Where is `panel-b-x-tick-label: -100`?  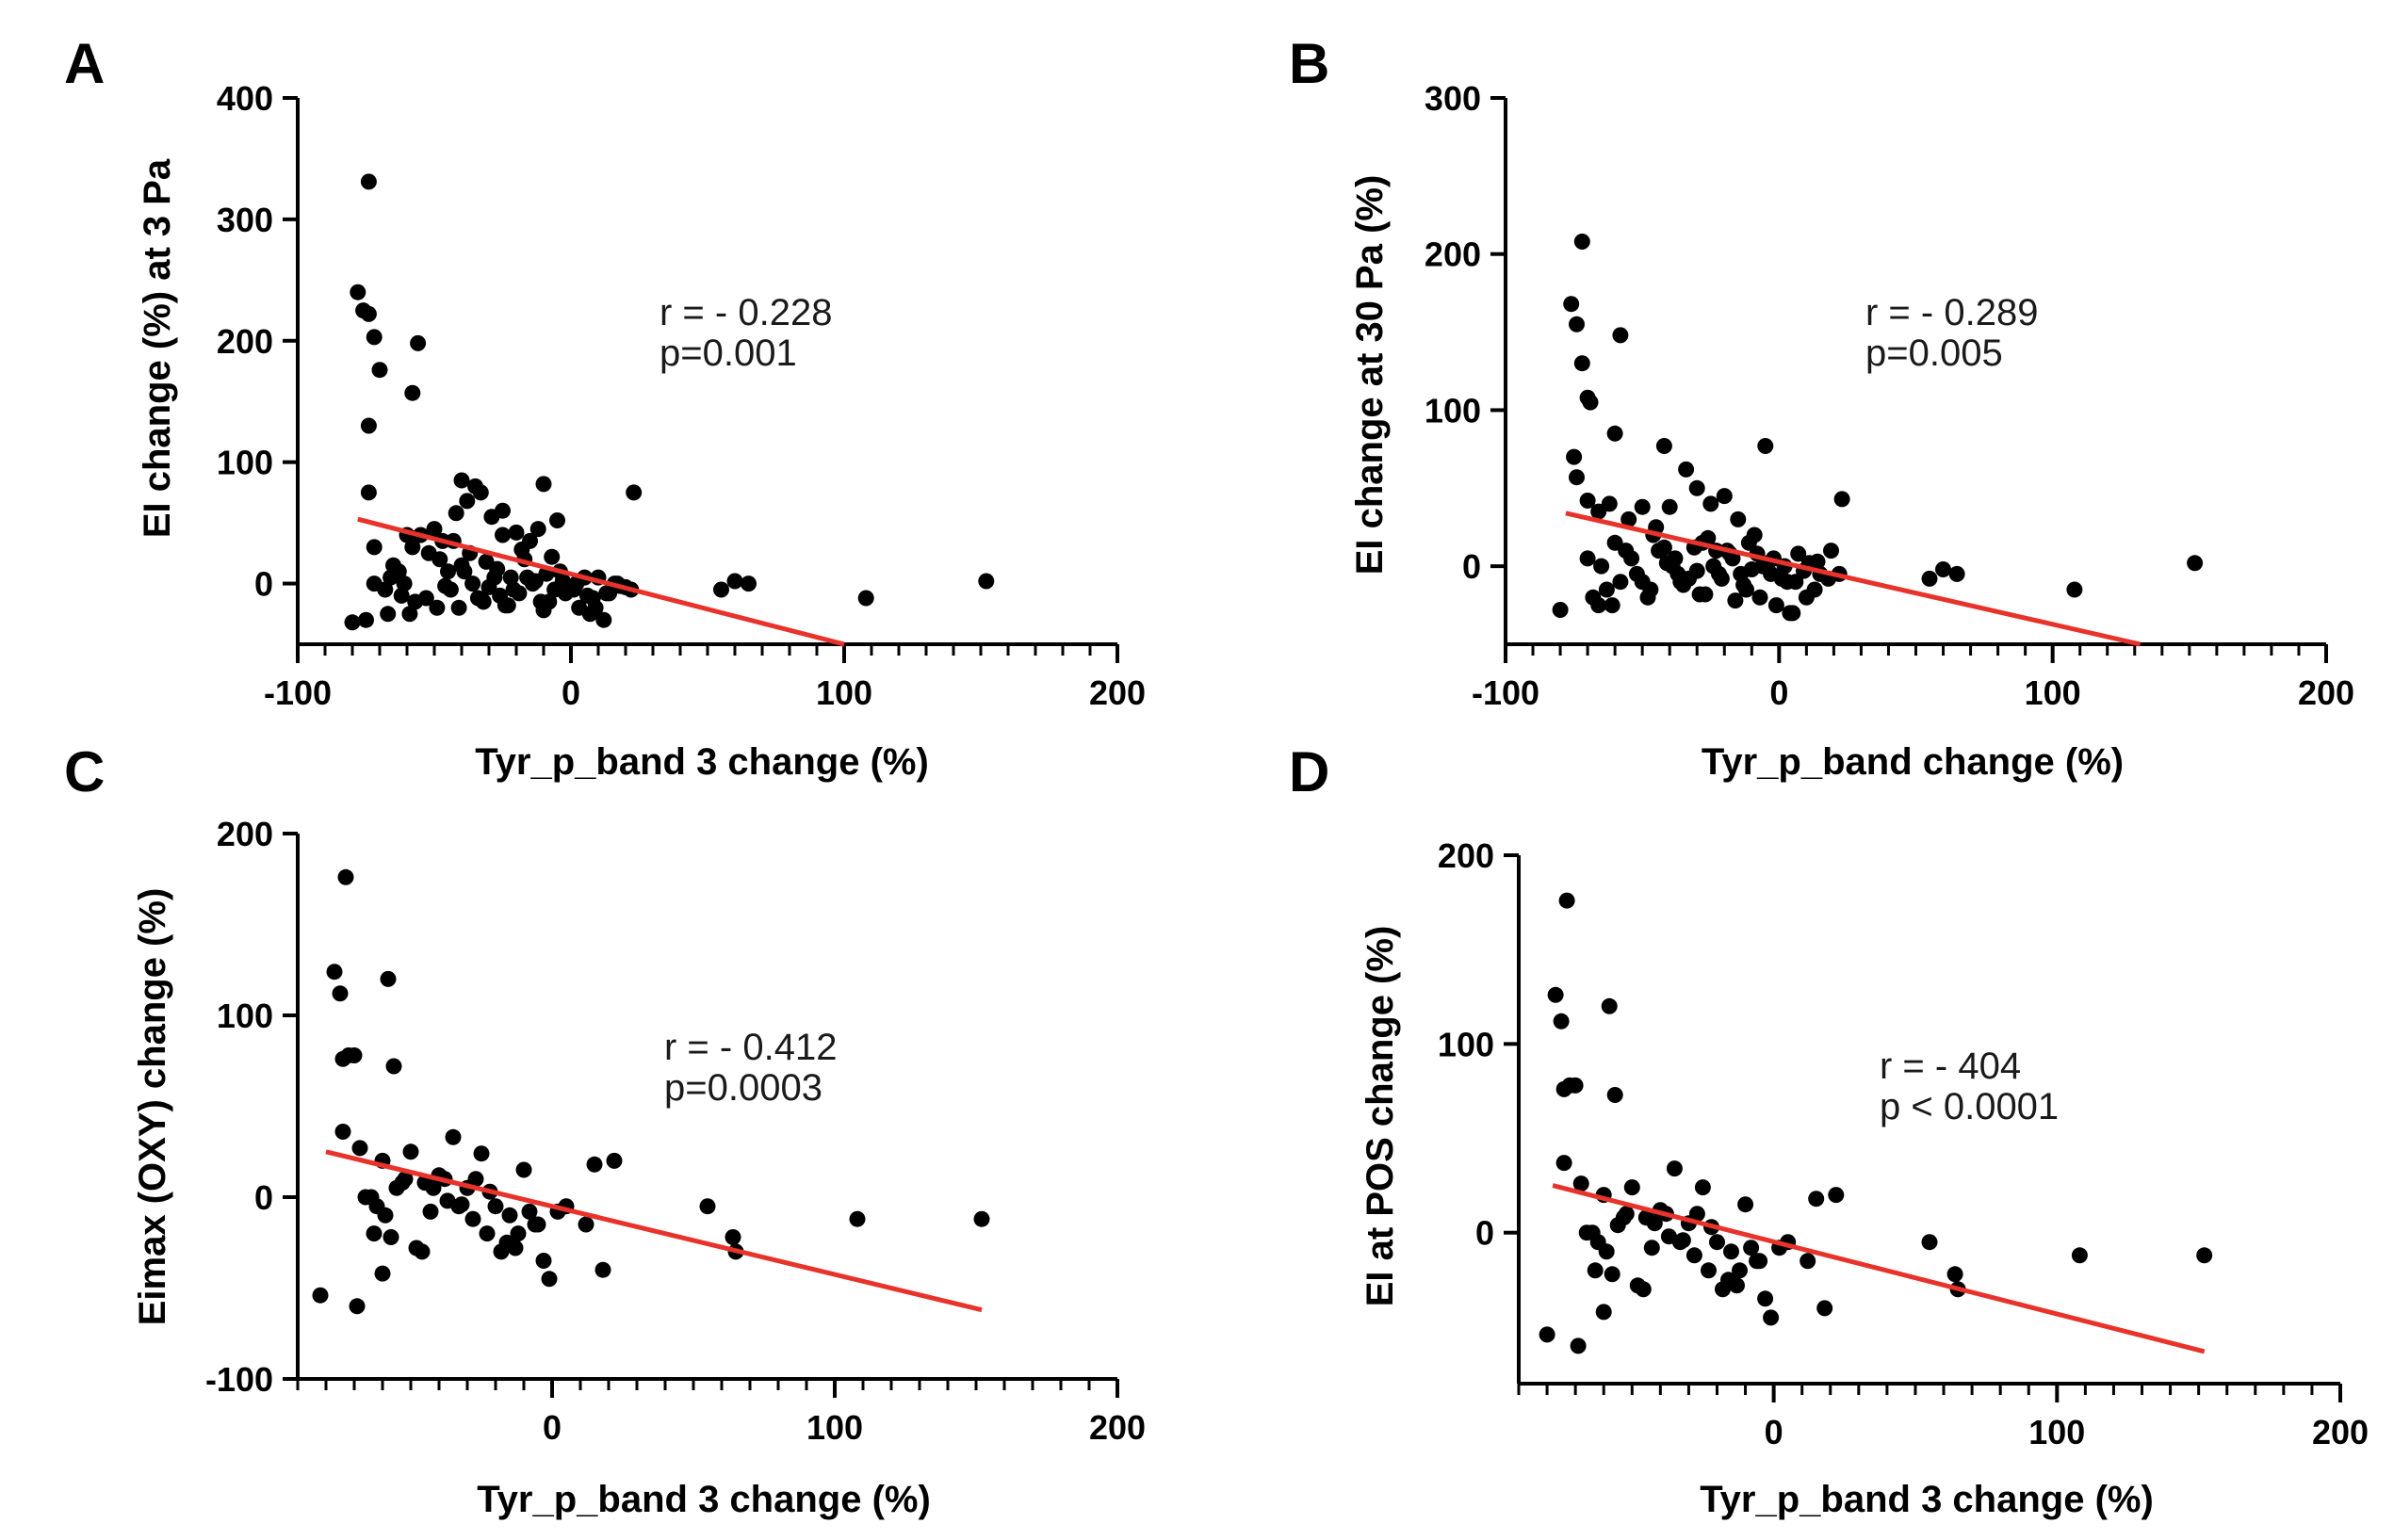
panel-b-x-tick-label: -100 is located at coordinates (1505, 692).